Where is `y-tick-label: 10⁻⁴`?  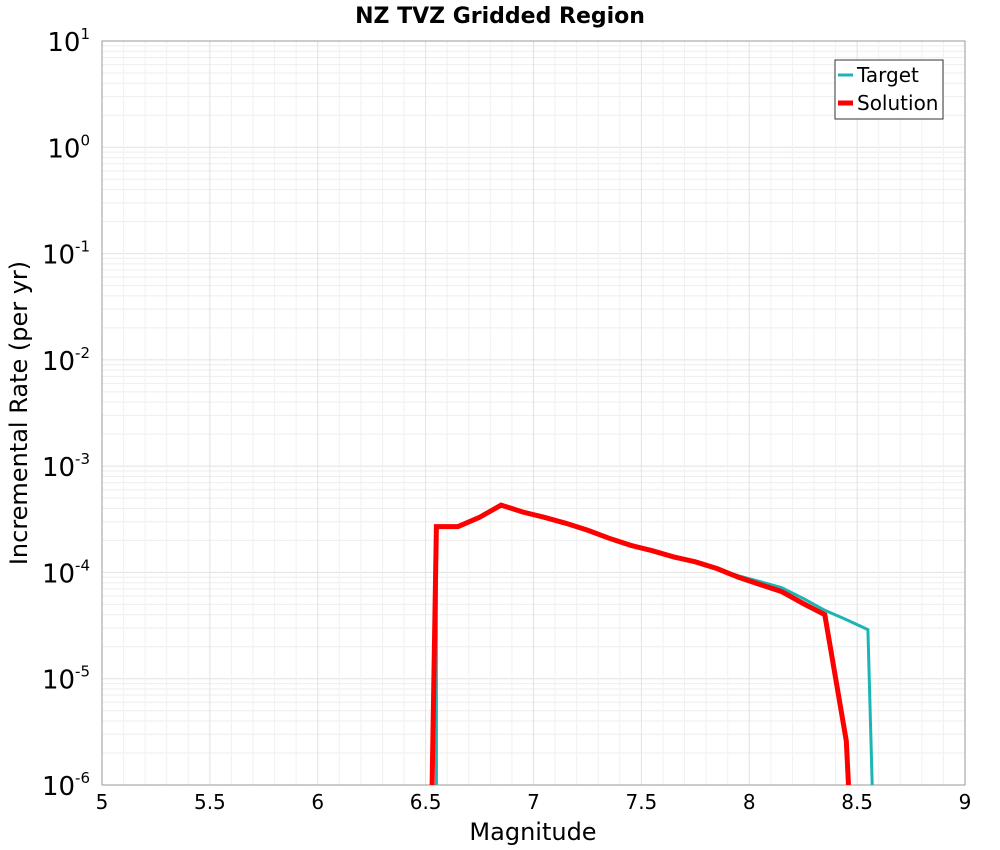
y-tick-label: 10⁻⁴ is located at coordinates (66, 572).